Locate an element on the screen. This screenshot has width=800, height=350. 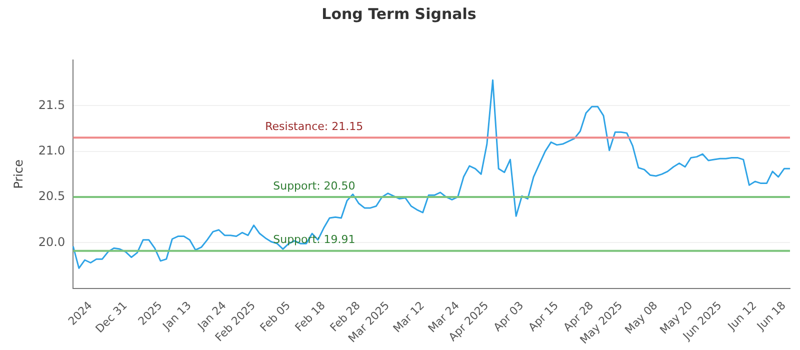
x-tick-label: Mar 12 is located at coordinates (408, 317).